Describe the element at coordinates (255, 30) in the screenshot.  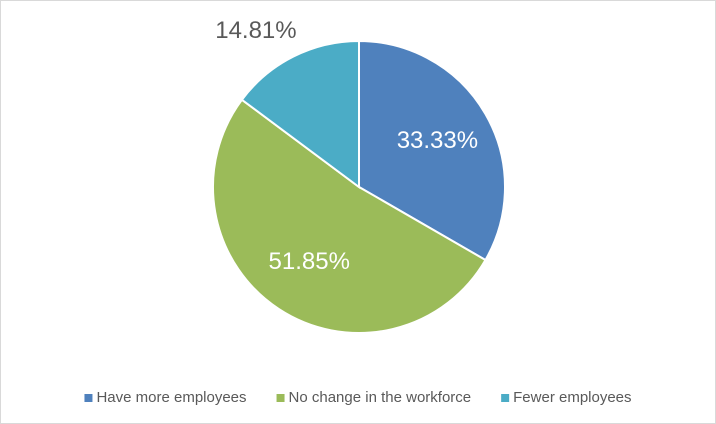
I see `data-label: 14.81%` at that location.